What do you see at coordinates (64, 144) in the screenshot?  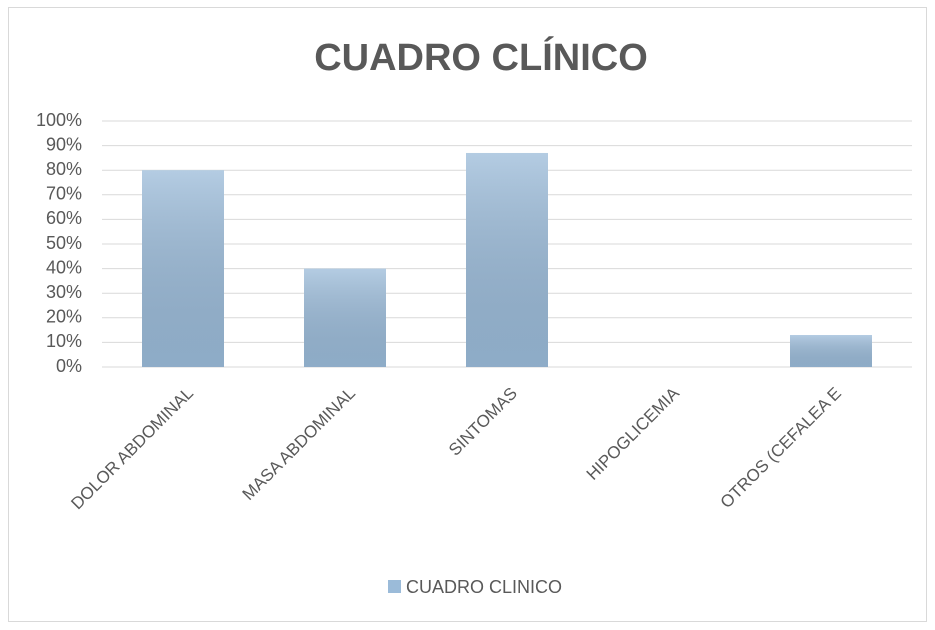 I see `y-tick-label: 90%` at bounding box center [64, 144].